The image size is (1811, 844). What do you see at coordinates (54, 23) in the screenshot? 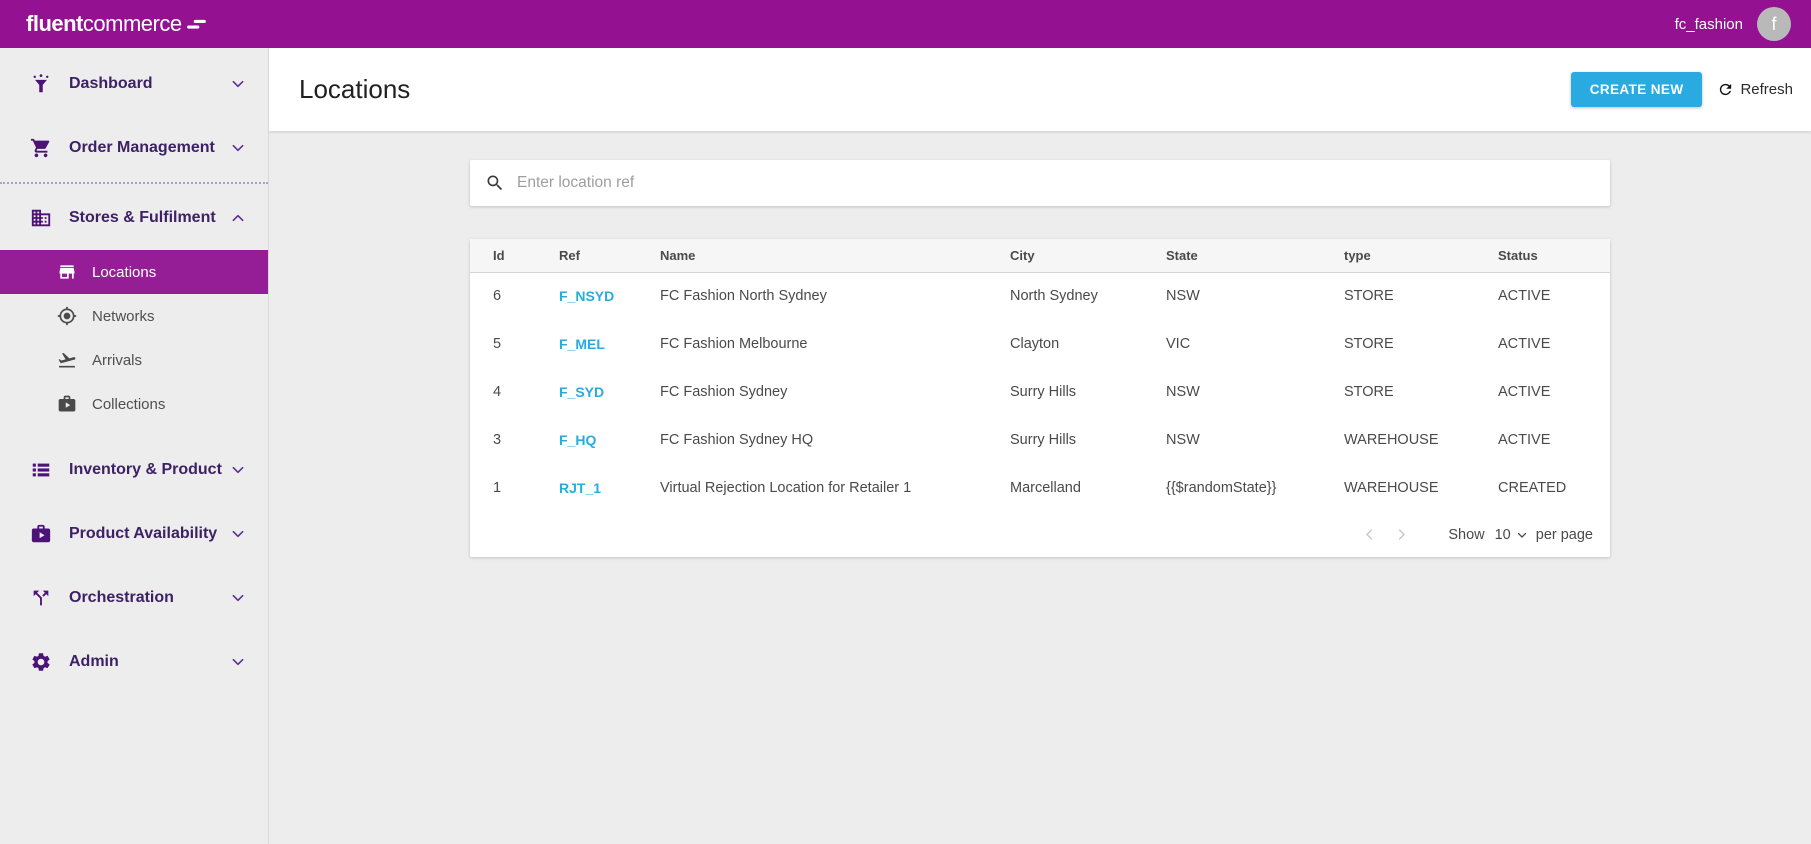
I see `brand-logo-bold: fluent` at bounding box center [54, 23].